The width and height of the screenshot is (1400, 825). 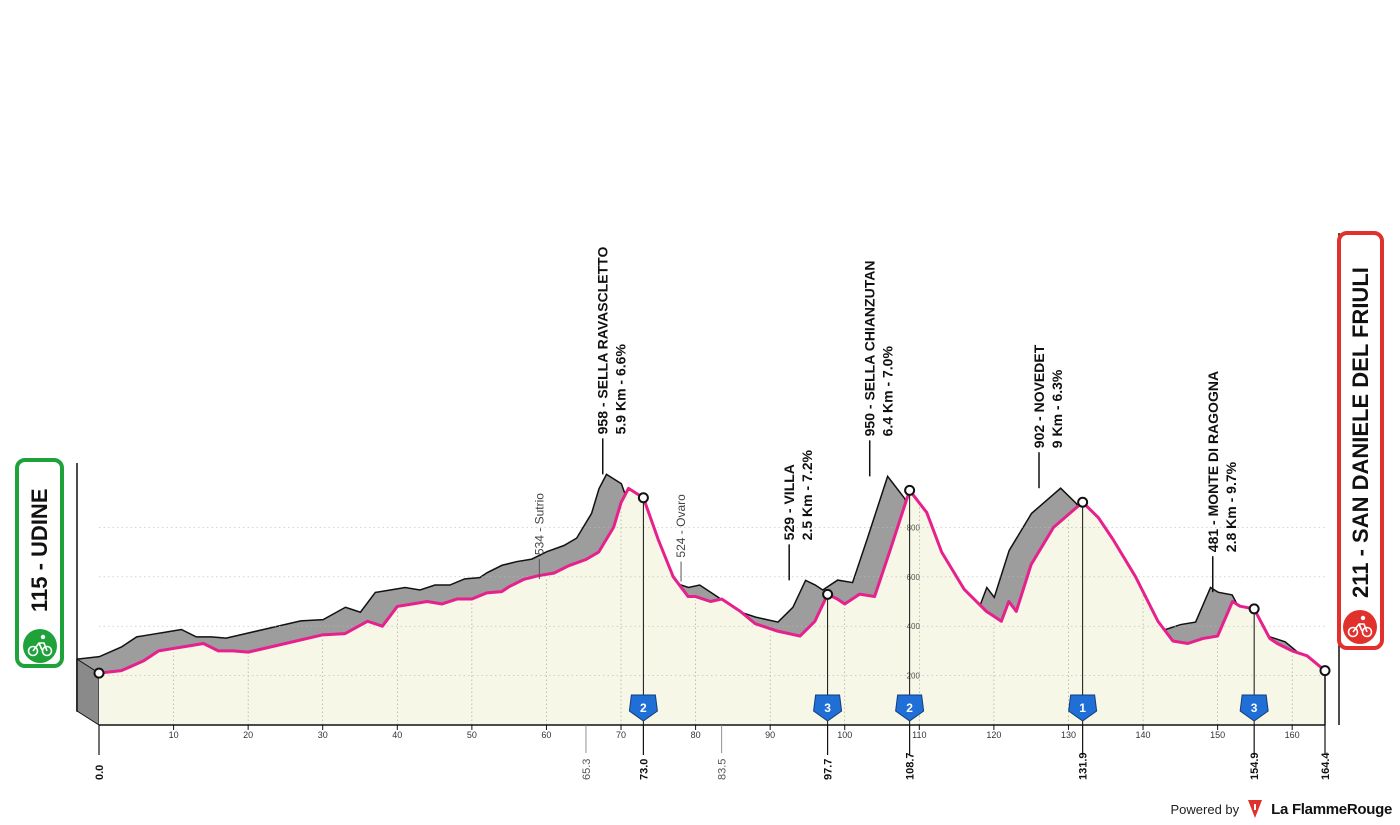 I want to click on x-tick-label: 160, so click(x=1292, y=735).